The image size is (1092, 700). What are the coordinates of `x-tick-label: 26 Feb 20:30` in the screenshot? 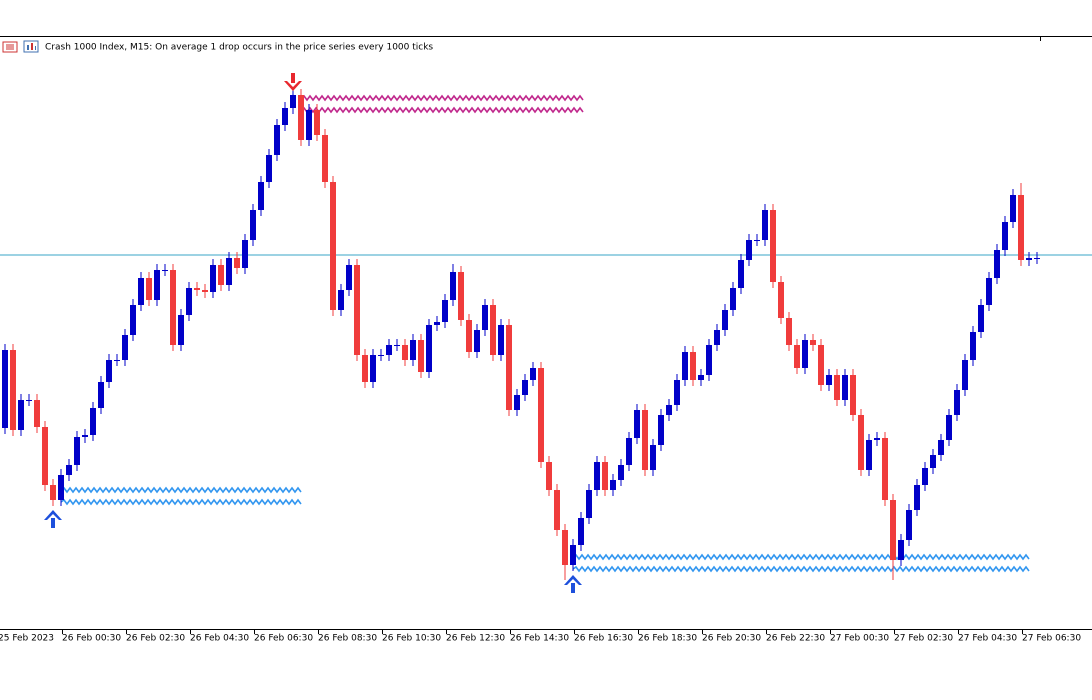 It's located at (731, 639).